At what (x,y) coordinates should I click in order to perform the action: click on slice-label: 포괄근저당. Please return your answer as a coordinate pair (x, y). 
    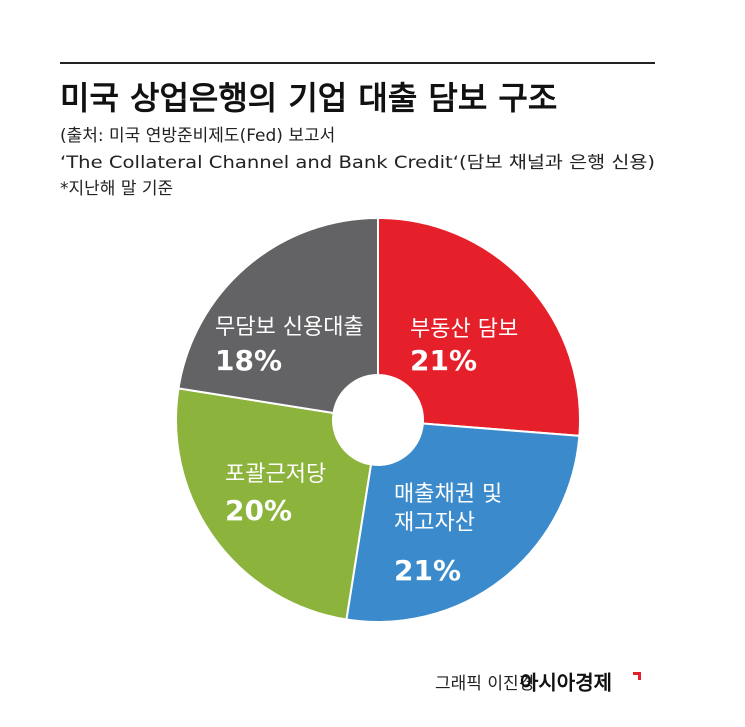
    Looking at the image, I should click on (275, 474).